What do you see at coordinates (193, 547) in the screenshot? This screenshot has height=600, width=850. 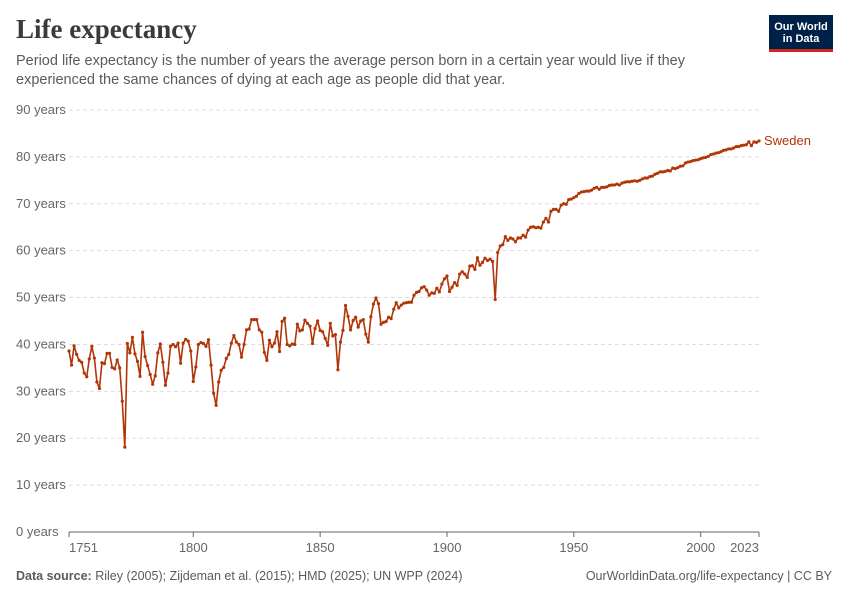 I see `x-tick-label: 1800` at bounding box center [193, 547].